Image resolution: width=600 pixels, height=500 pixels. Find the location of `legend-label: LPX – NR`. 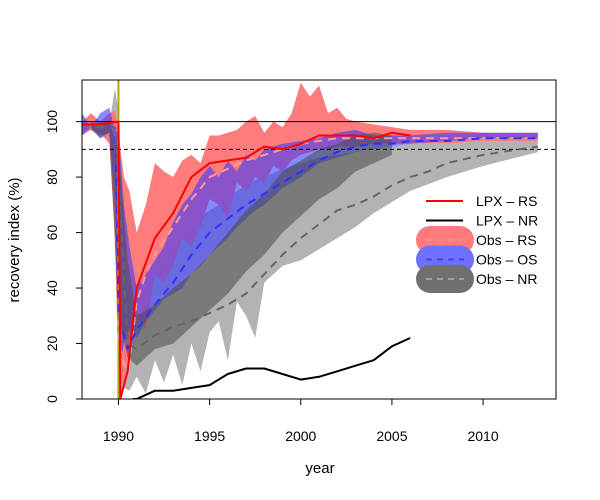

legend-label: LPX – NR is located at coordinates (507, 221).